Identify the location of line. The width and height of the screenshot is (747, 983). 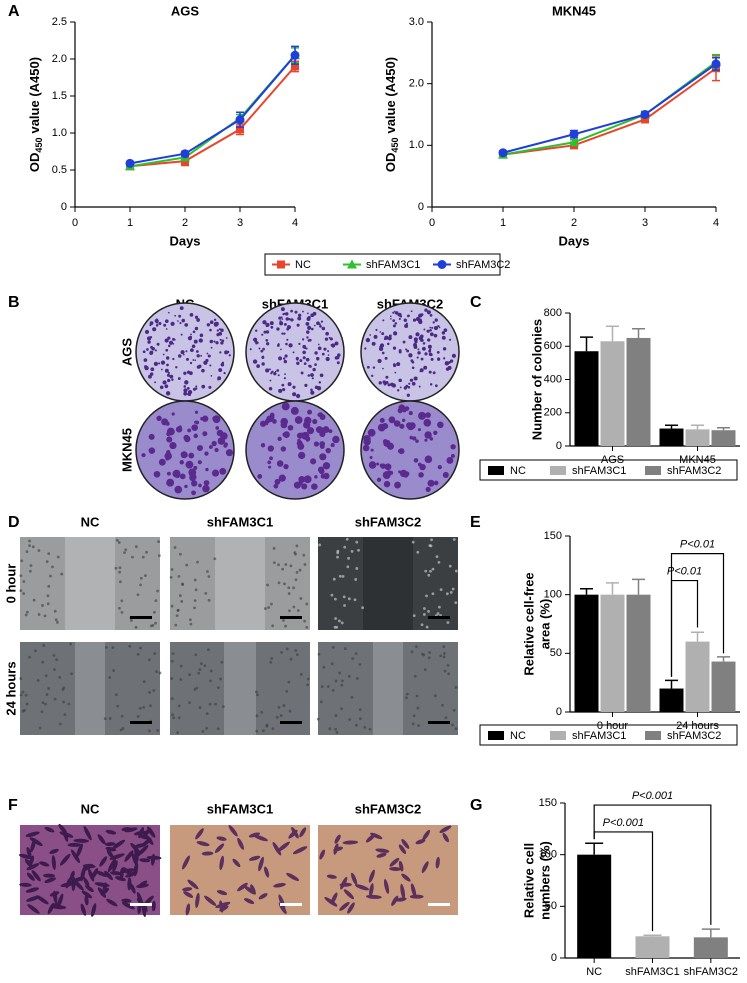
(609, 111).